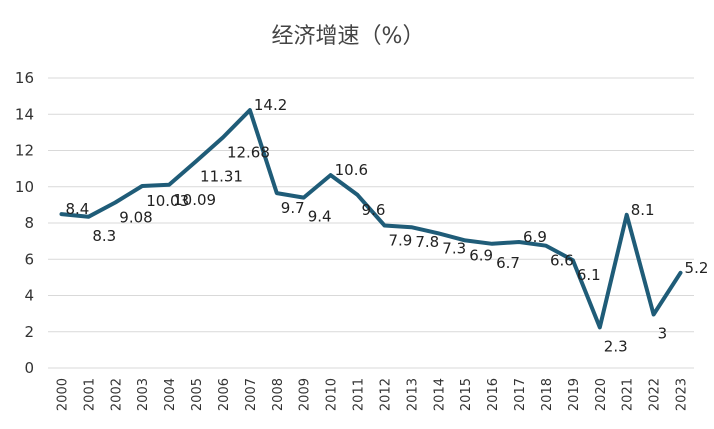 The image size is (714, 429). I want to click on x-tick-label: 2021, so click(628, 394).